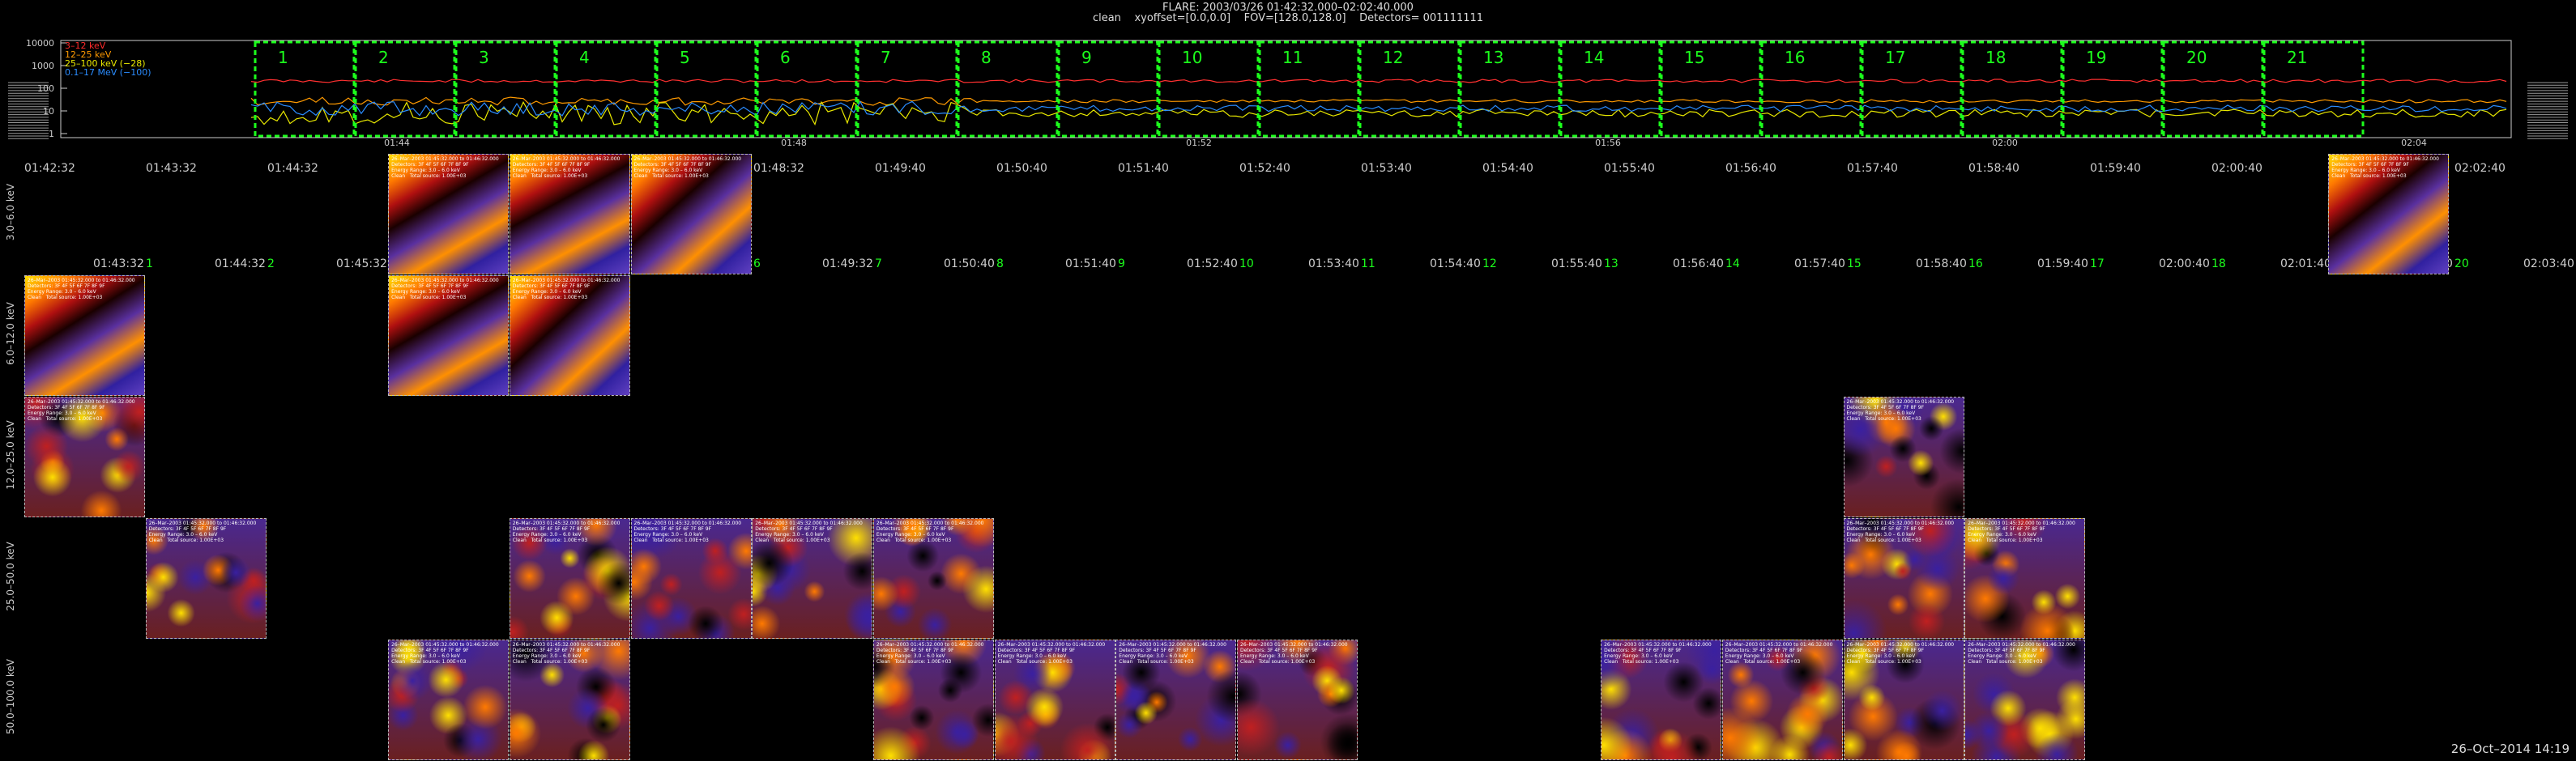 Image resolution: width=2576 pixels, height=761 pixels. I want to click on interval-number: 2, so click(383, 57).